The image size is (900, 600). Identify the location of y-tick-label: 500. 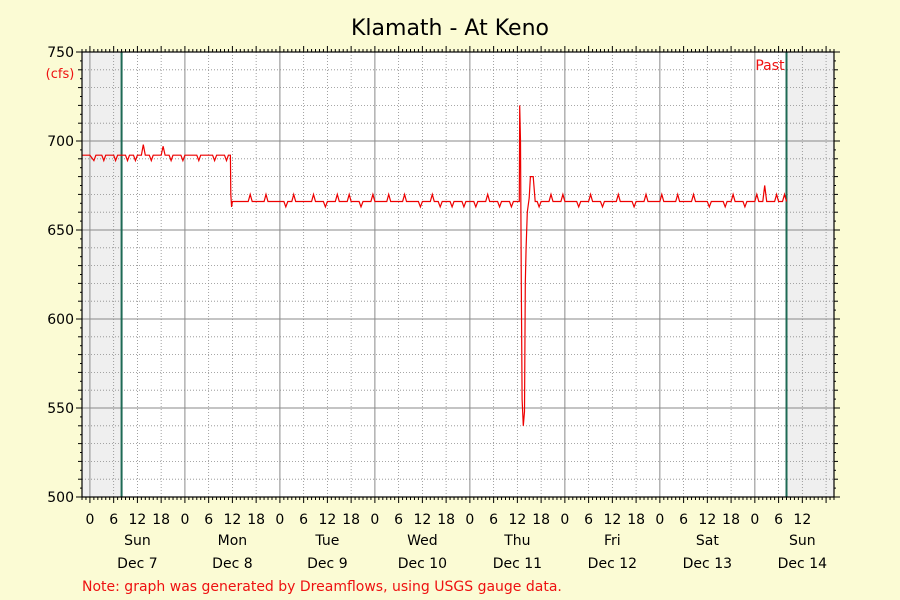
(60, 498).